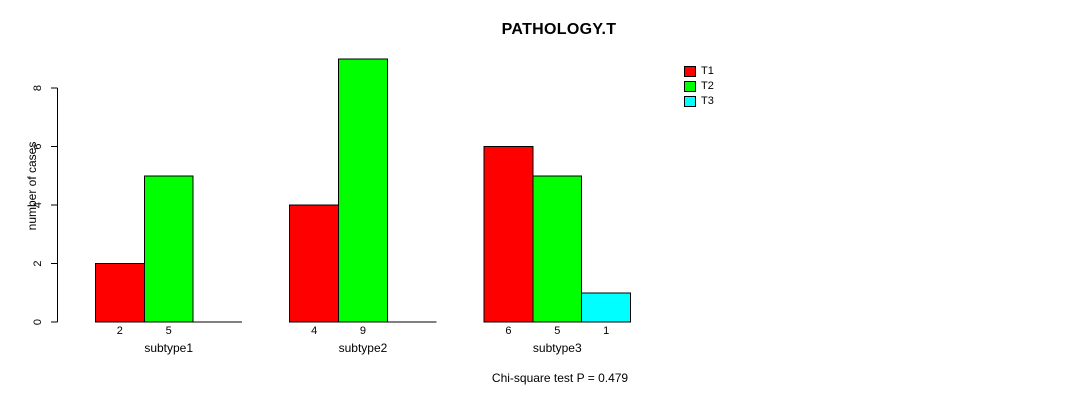 The image size is (1090, 400). I want to click on legend-label-t3: T3, so click(707, 101).